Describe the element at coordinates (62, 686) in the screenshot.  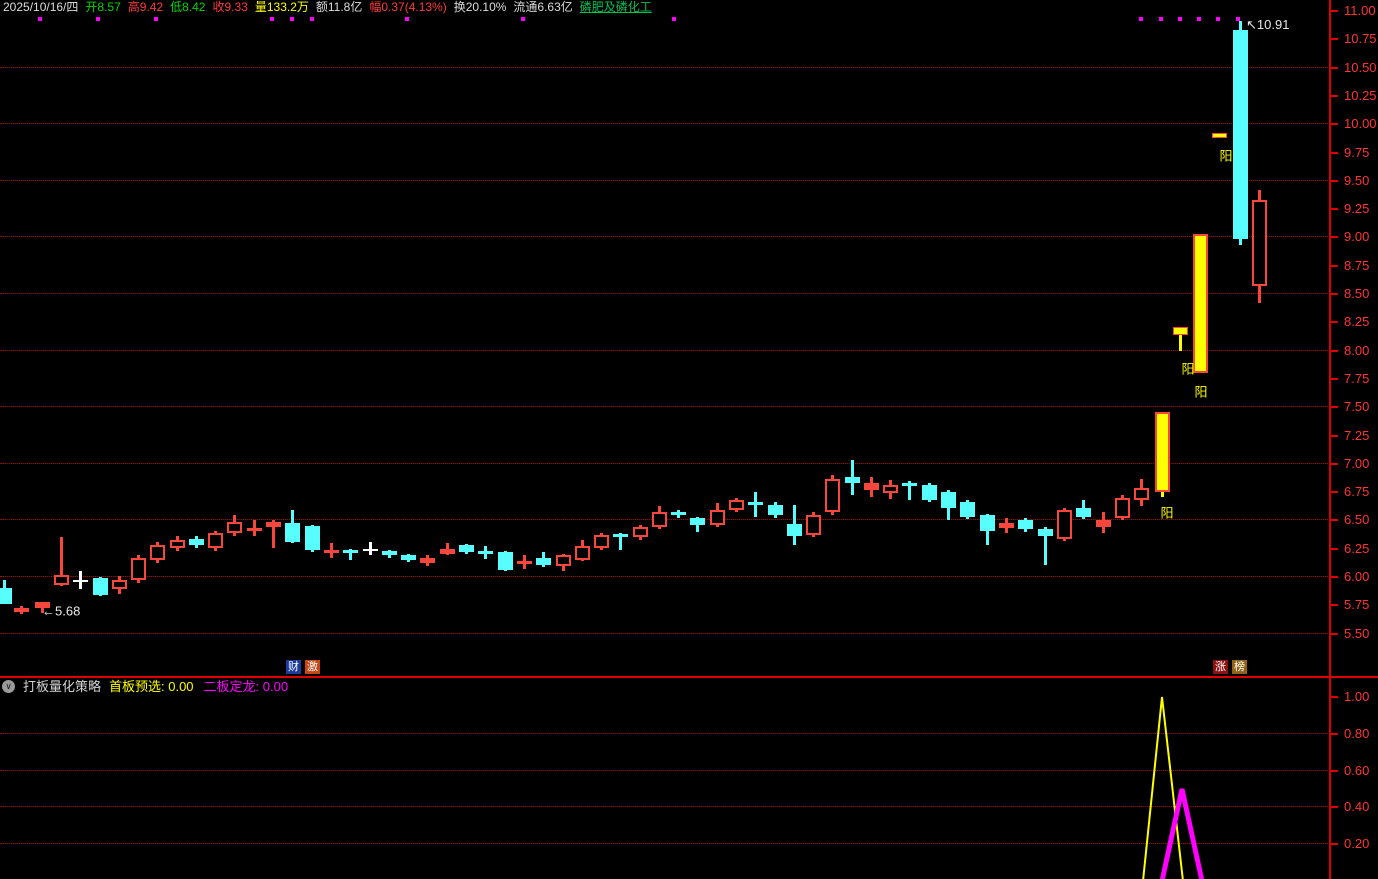
I see `indicator-title: 打板量化策略` at that location.